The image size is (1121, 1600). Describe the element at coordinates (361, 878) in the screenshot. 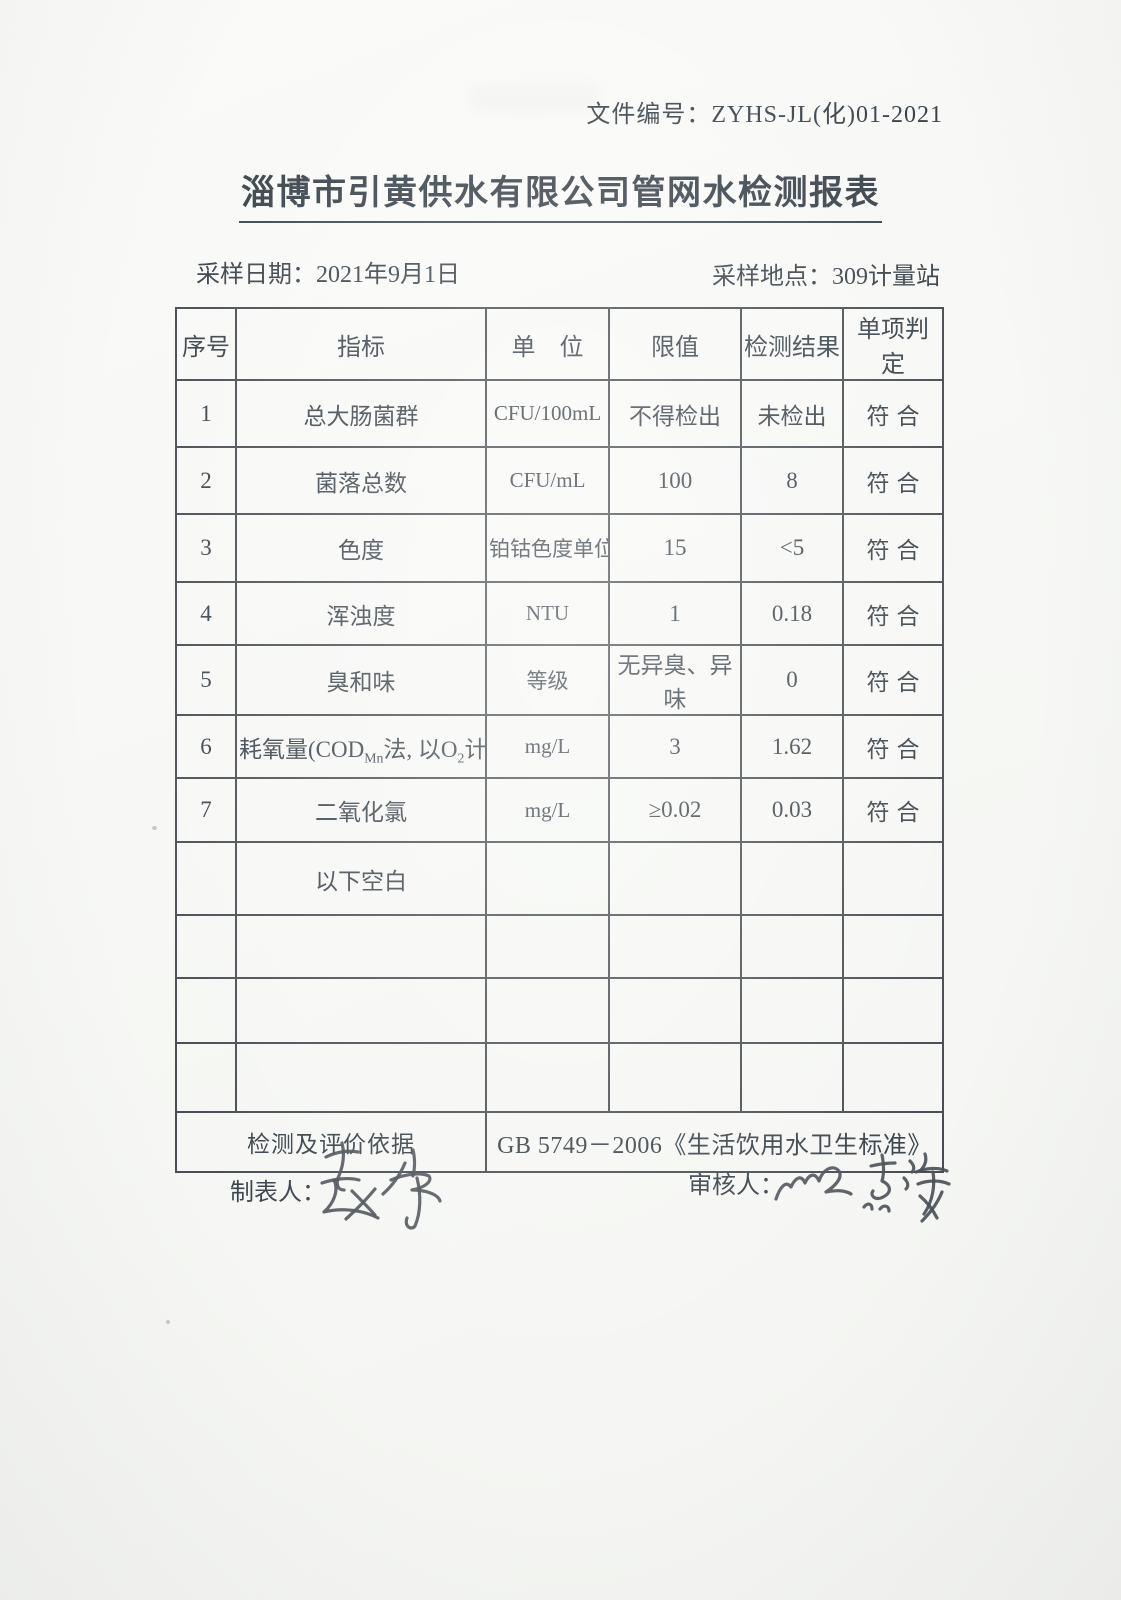

I see `cell-indicator: 以下空白` at that location.